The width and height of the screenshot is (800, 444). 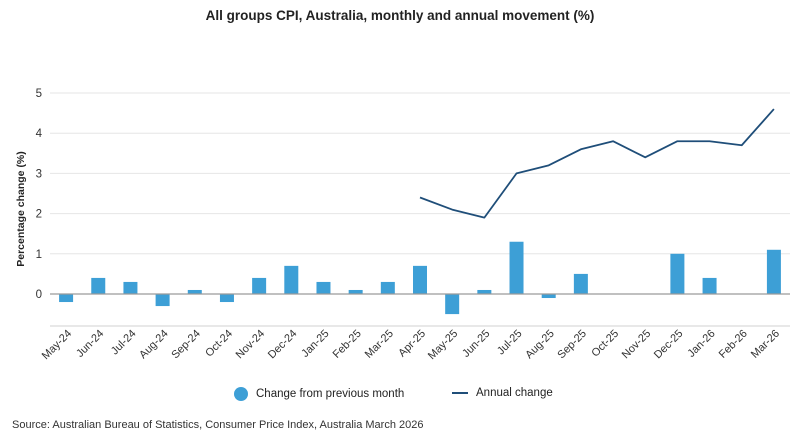 I want to click on y-tick-label: 0, so click(x=39, y=295).